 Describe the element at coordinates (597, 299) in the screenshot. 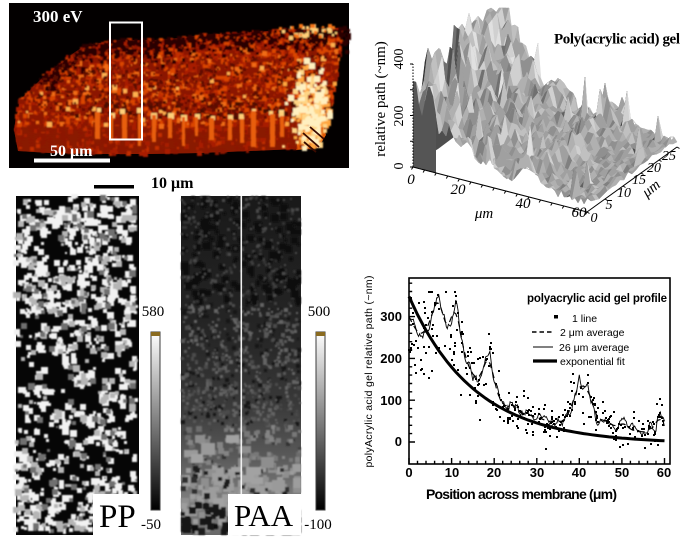

I see `svg-text: polyacrylic acid gel profile` at that location.